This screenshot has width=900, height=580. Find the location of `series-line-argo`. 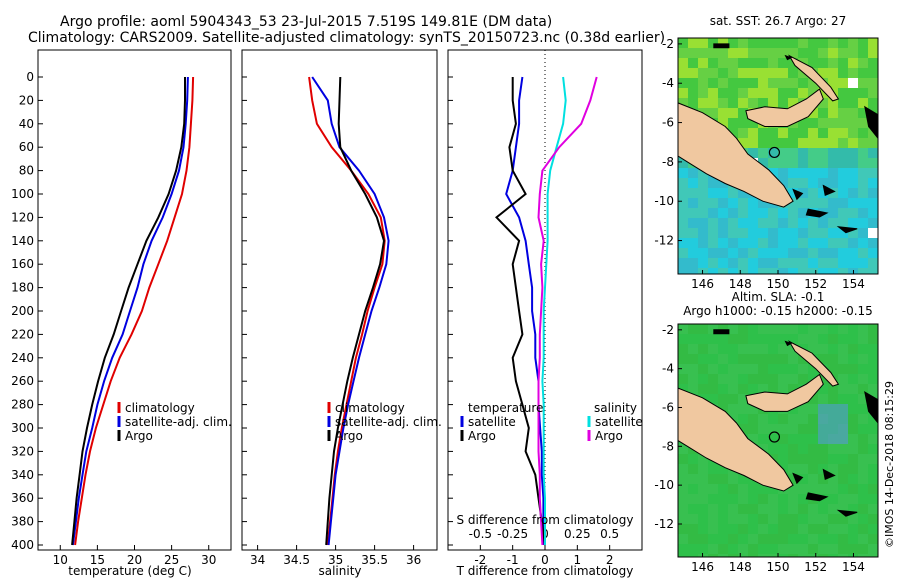

series-line-argo is located at coordinates (128, 311).